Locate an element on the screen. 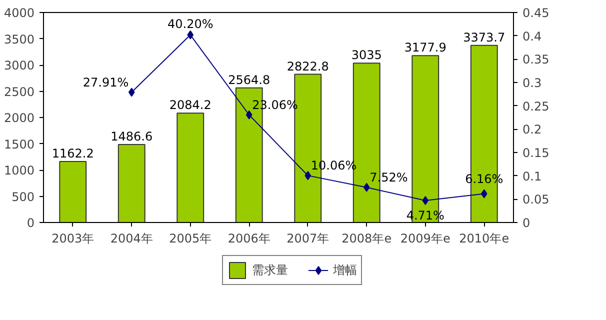 This screenshot has width=606, height=320. y-tick-label: 0 is located at coordinates (30, 223).